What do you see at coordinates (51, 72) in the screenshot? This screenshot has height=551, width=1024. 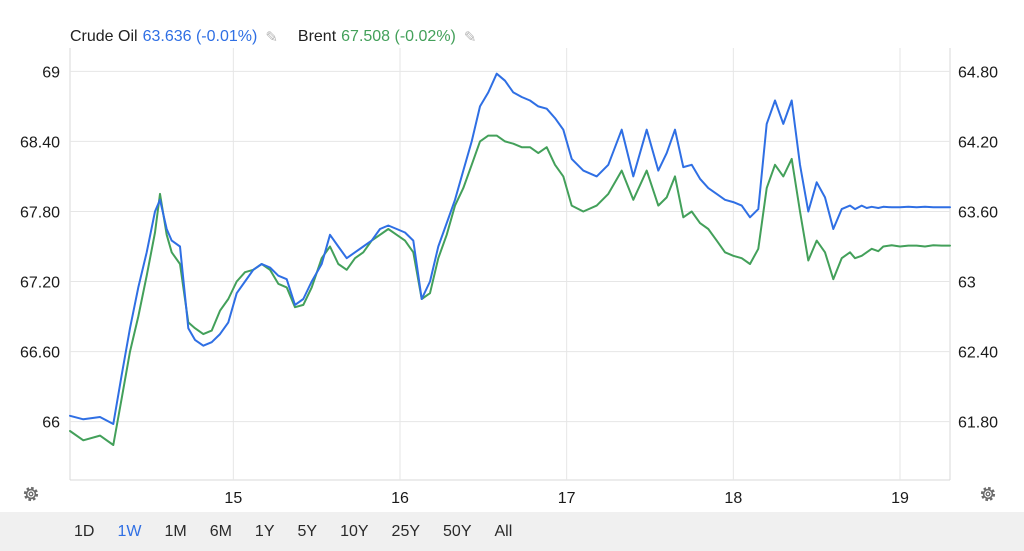 I see `left-axis-tick-label: 69` at bounding box center [51, 72].